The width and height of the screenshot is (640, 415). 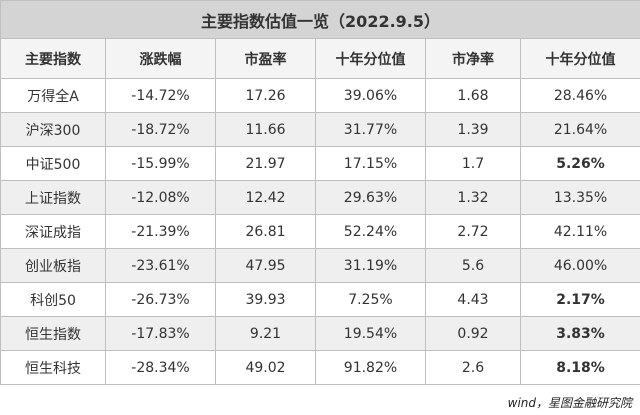 I want to click on table-row: 创业板指 -23.61% 47.95 31.19% 5.6 46.00%, so click(x=320, y=265).